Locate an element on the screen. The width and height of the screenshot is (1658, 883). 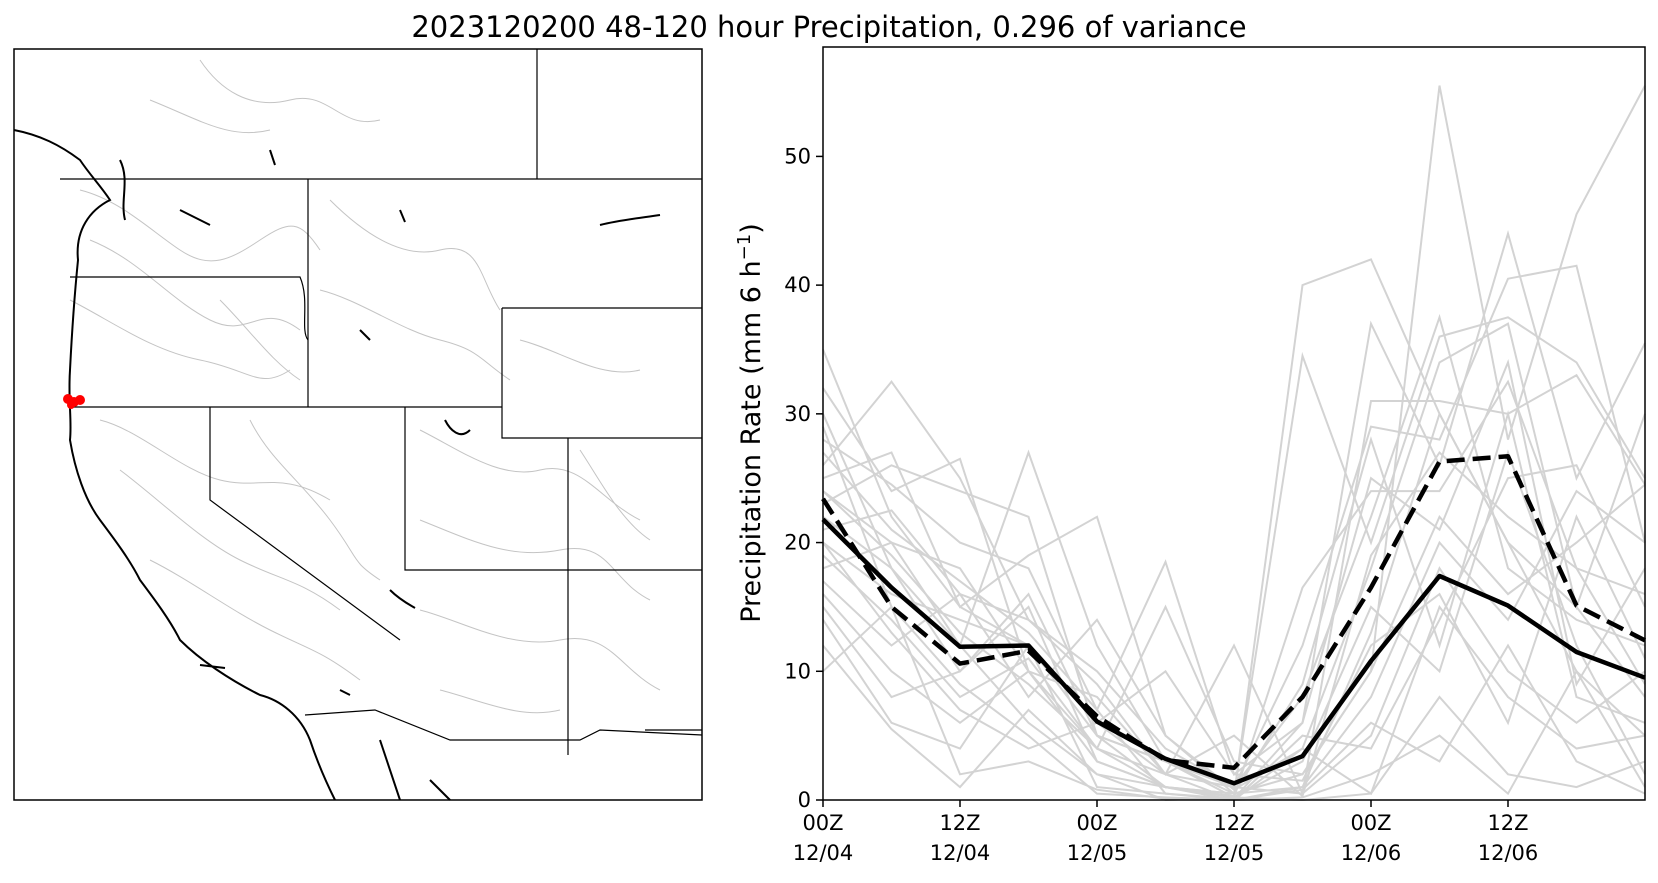
y-tick-label: 30 is located at coordinates (797, 414).